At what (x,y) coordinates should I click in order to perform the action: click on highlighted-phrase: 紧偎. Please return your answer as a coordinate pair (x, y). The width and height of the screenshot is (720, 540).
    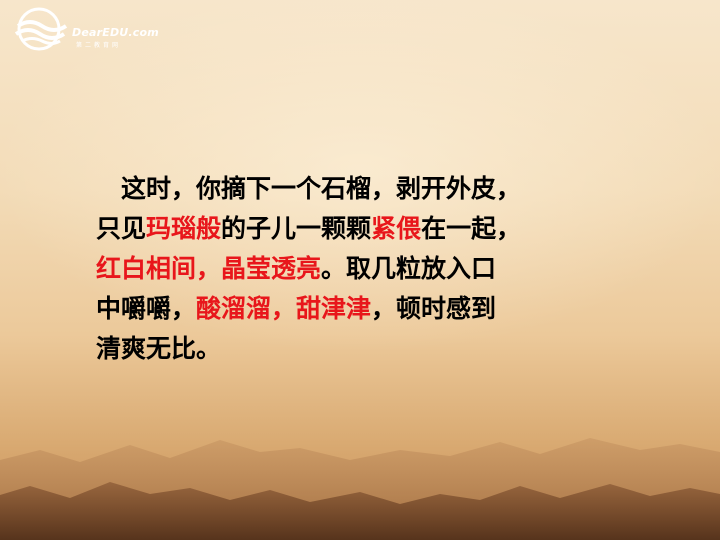
    Looking at the image, I should click on (396, 228).